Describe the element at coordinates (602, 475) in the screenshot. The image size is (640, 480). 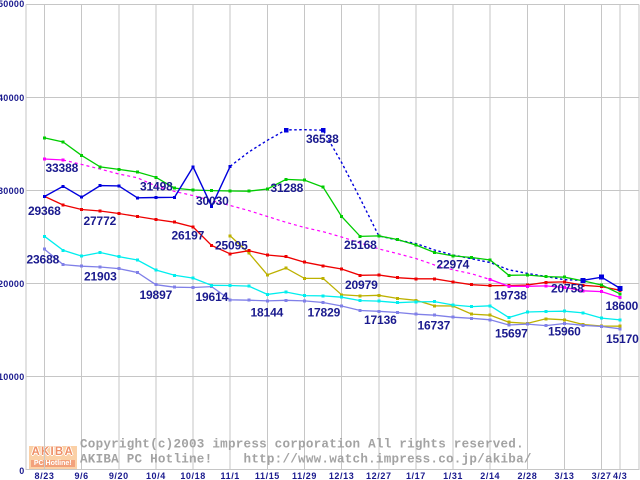
I see `svg-text: 3/27` at that location.